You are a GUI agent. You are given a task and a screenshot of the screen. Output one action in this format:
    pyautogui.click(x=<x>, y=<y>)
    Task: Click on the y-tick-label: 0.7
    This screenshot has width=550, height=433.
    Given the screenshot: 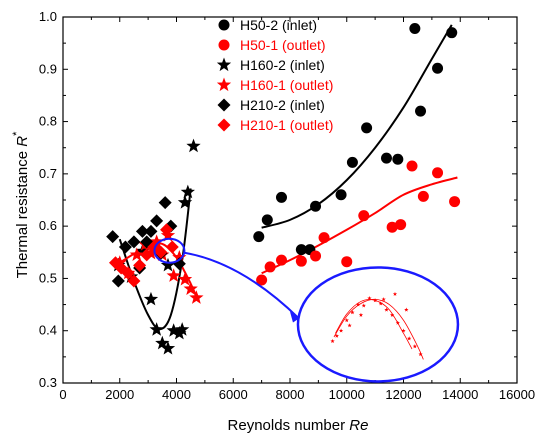 What is the action you would take?
    pyautogui.click(x=48, y=173)
    